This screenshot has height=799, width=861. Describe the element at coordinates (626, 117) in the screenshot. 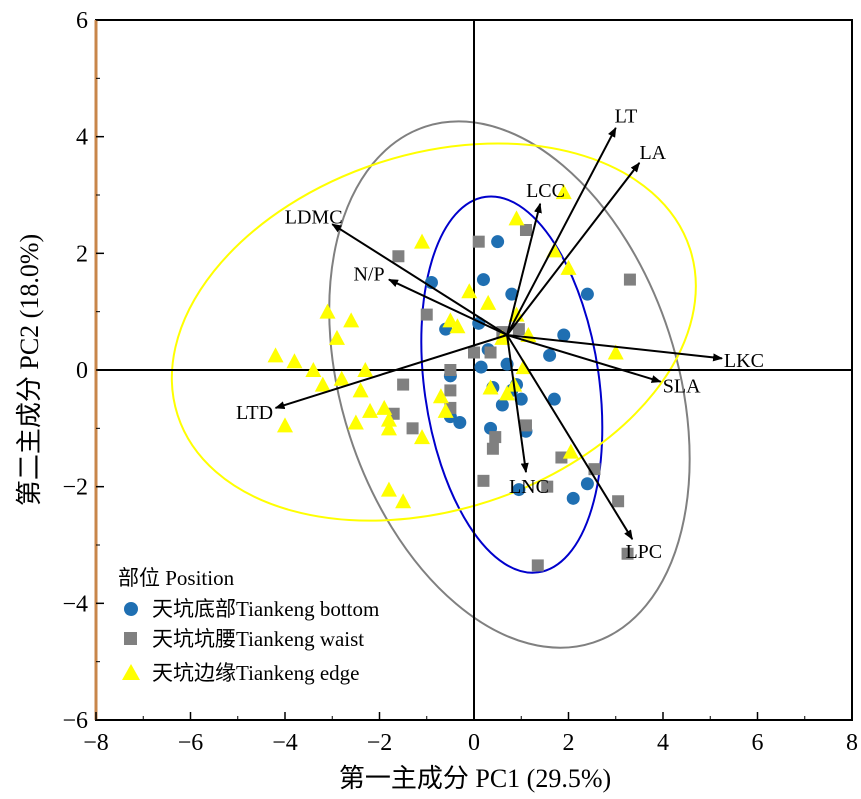

I see `loading-label-lt: LT` at that location.